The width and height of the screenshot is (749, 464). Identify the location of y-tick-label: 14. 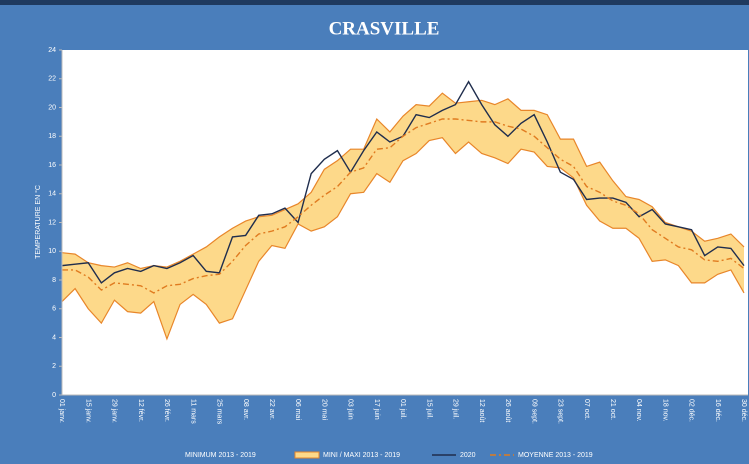
(52, 194).